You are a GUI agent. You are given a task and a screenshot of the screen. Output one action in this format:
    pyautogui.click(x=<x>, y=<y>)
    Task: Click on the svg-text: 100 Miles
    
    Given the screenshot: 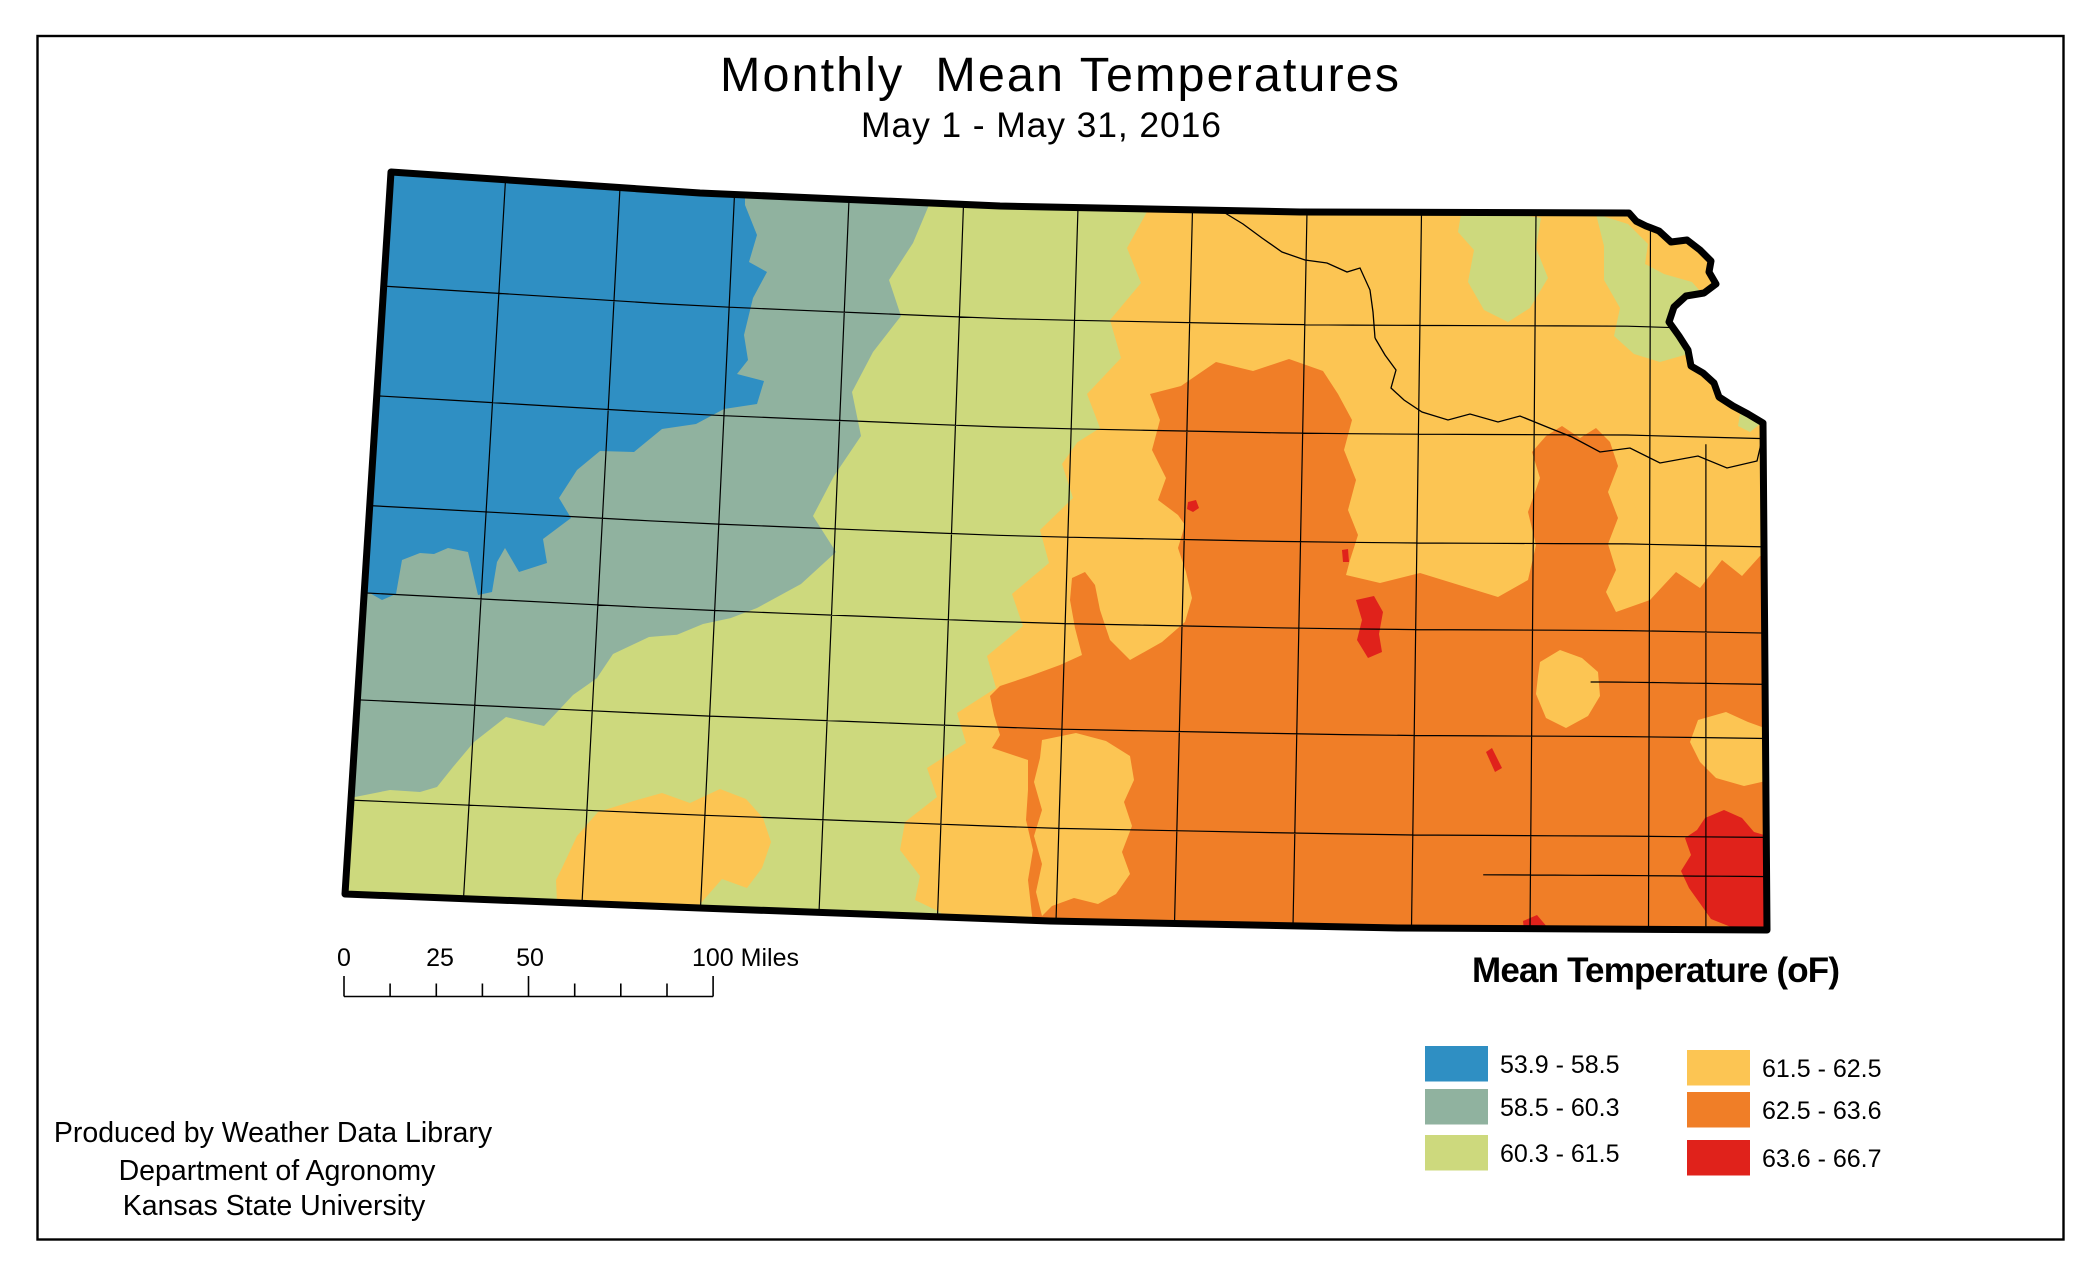 What is the action you would take?
    pyautogui.click(x=745, y=958)
    